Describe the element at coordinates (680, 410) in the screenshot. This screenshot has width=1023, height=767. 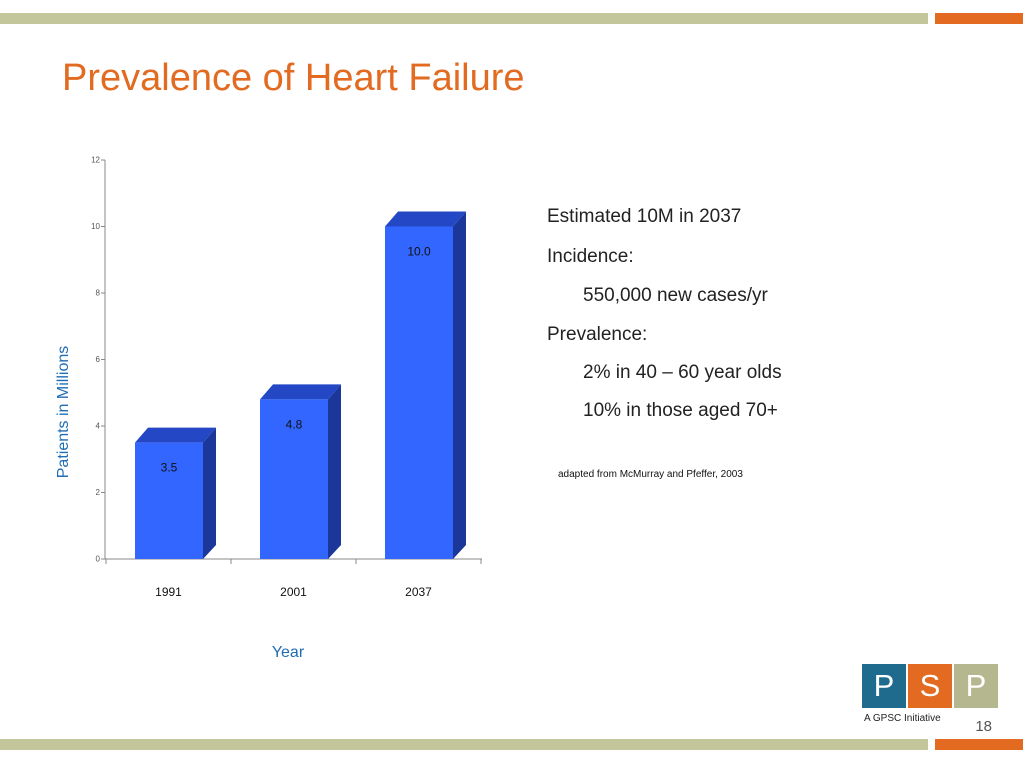
I see `note-line: 10% in those aged 70+` at that location.